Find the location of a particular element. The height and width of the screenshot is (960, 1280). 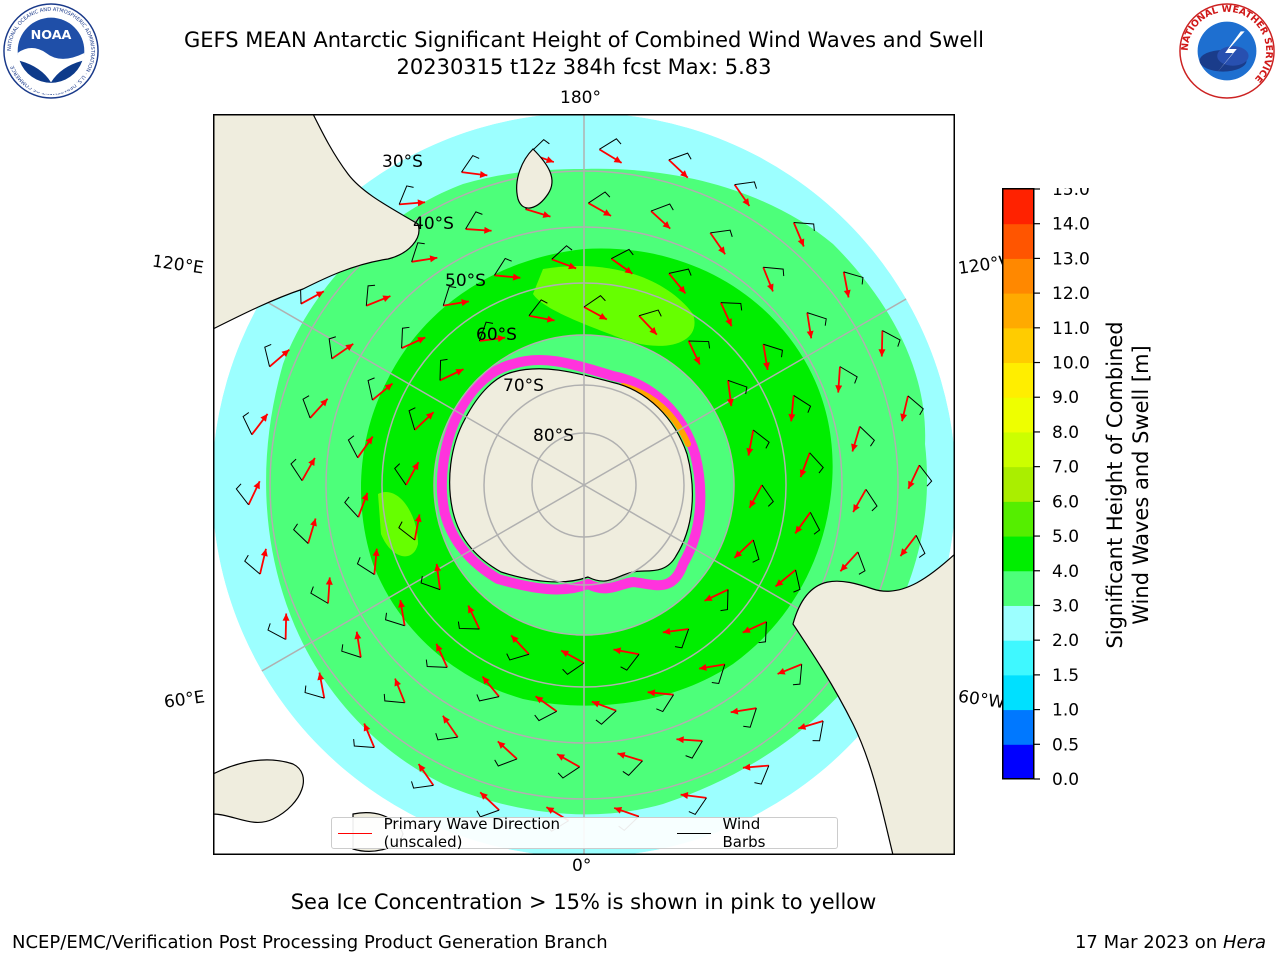

sea-ice-edge is located at coordinates (571, 474).